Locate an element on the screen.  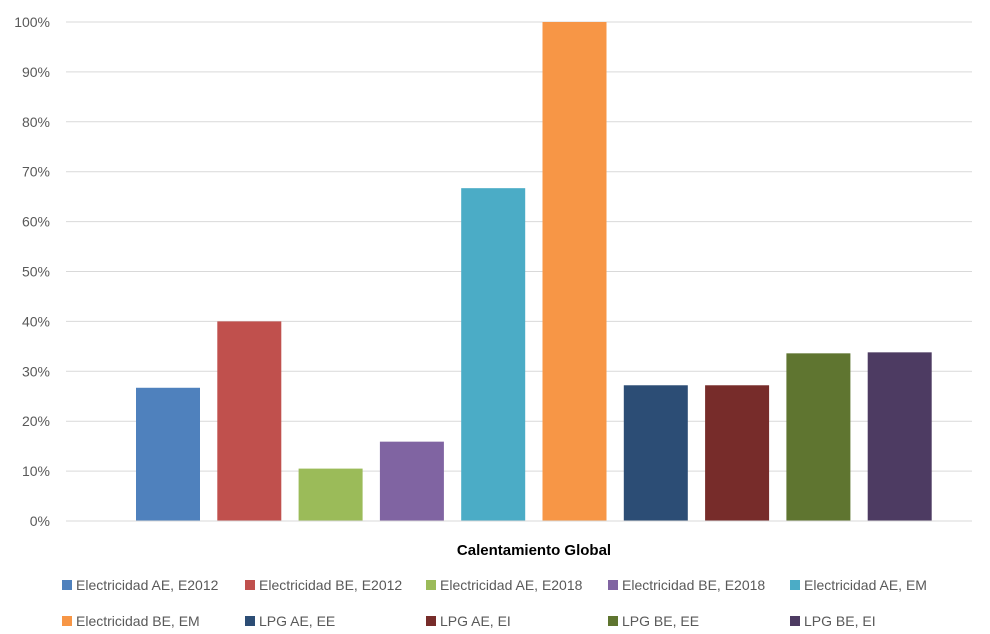
y-tick-label: 60% is located at coordinates (36, 222).